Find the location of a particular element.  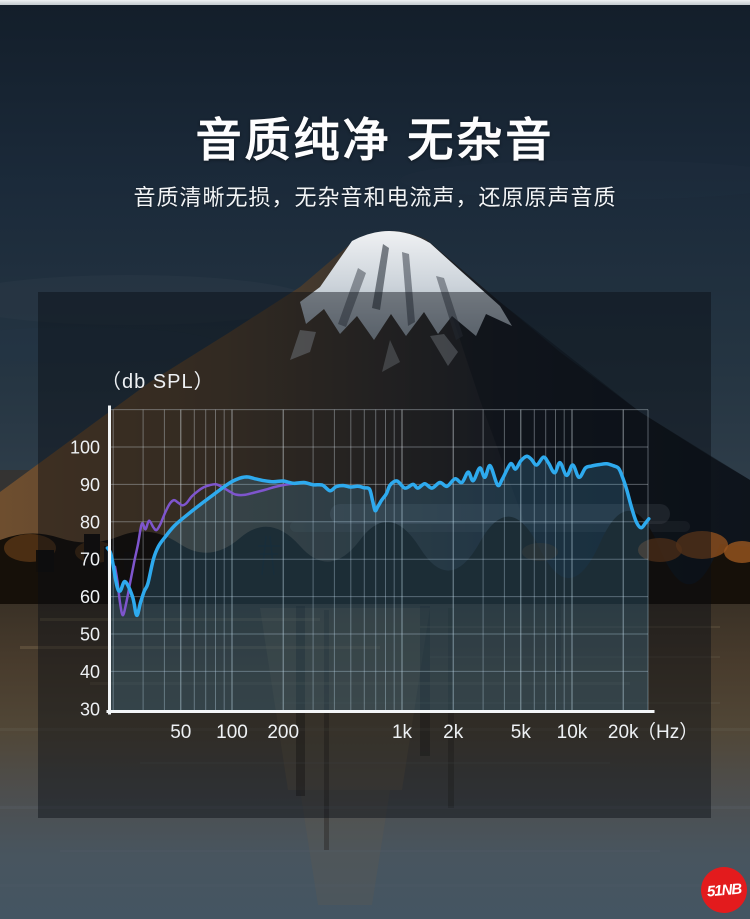

svg-text: 60 is located at coordinates (90, 597).